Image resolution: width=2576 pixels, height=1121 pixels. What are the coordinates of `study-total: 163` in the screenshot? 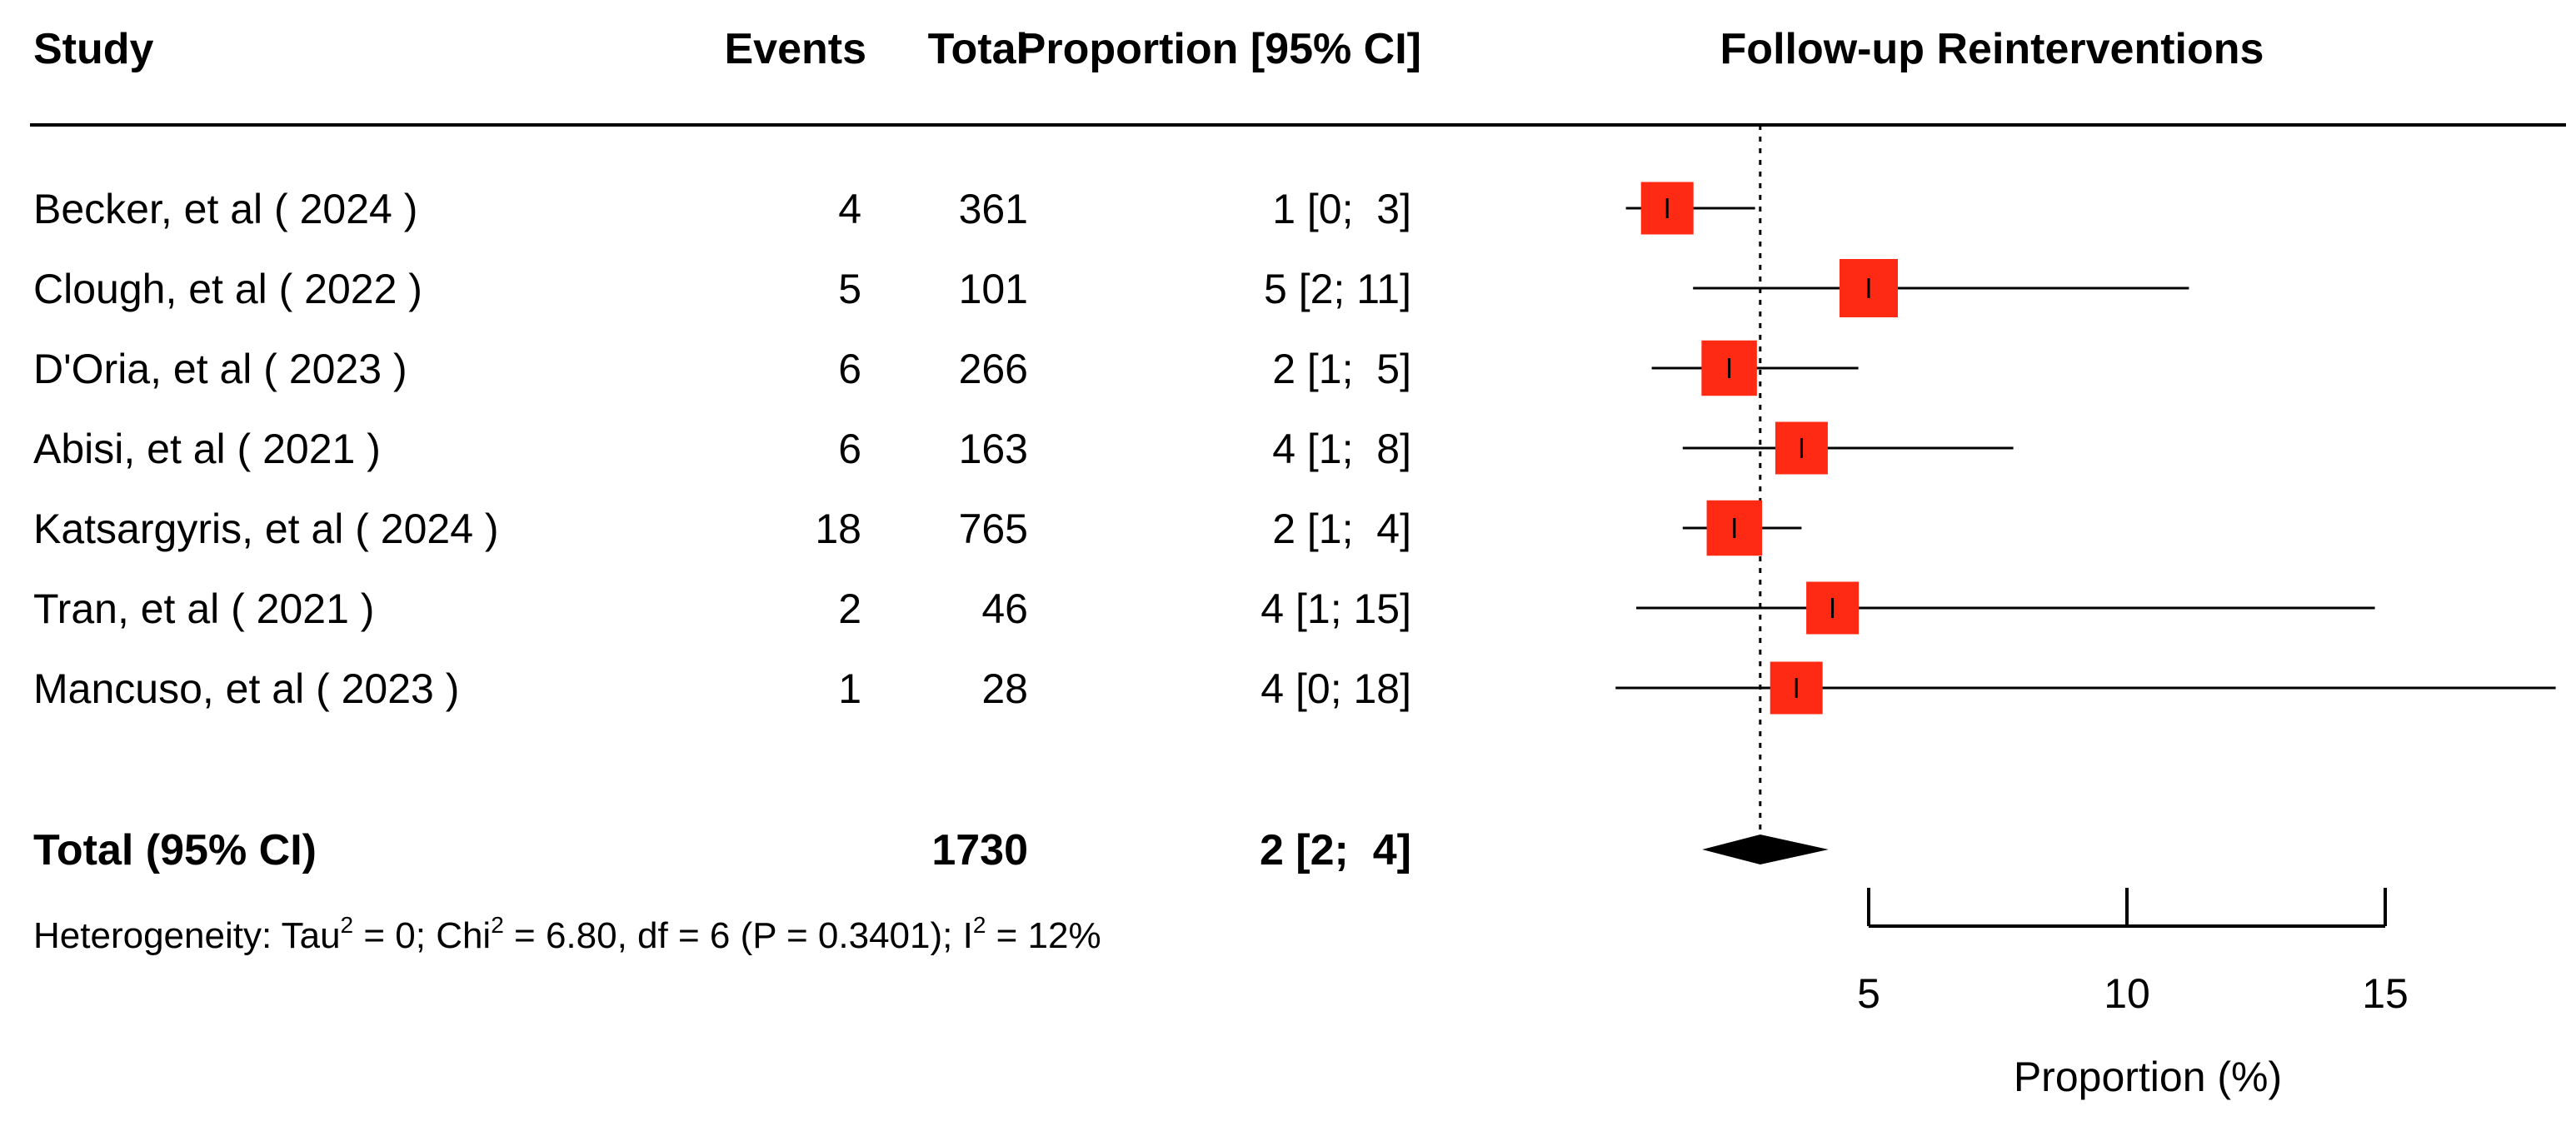 It's located at (993, 449).